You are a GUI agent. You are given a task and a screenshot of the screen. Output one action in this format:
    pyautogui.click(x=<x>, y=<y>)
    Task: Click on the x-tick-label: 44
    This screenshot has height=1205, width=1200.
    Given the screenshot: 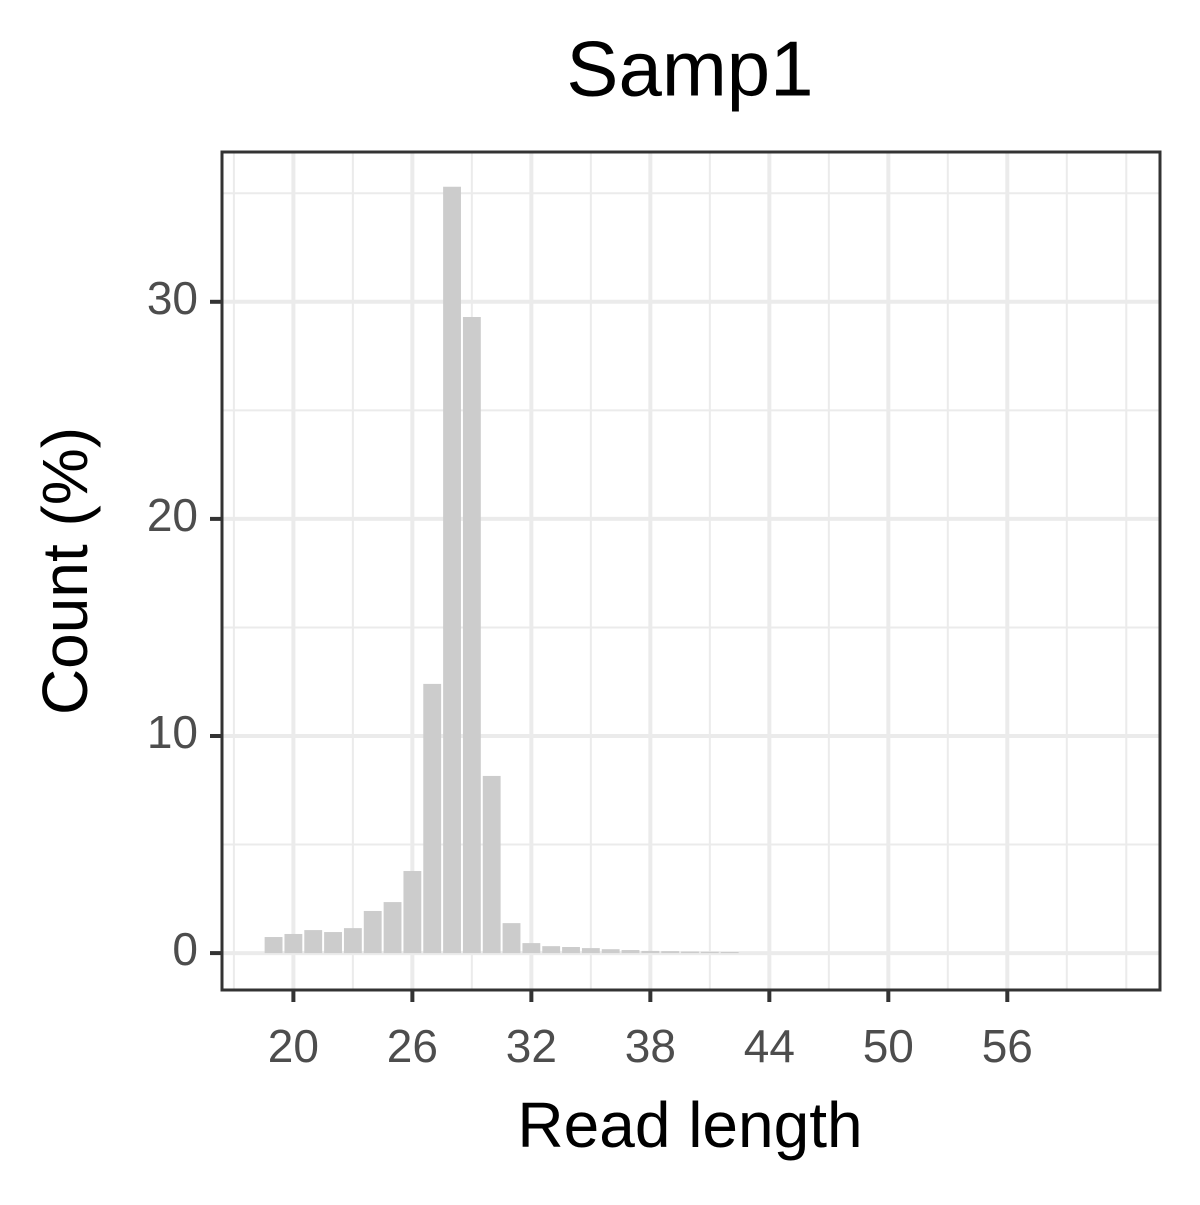 What is the action you would take?
    pyautogui.click(x=769, y=1046)
    